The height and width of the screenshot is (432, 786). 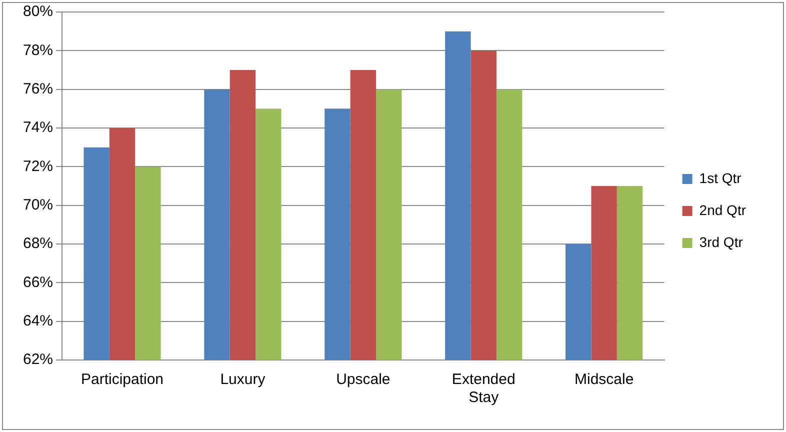 What do you see at coordinates (363, 379) in the screenshot?
I see `x-tick-label: Upscale` at bounding box center [363, 379].